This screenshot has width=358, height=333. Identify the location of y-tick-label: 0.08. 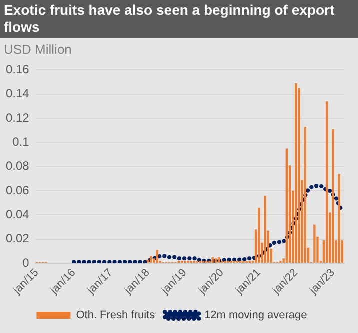
(18, 166).